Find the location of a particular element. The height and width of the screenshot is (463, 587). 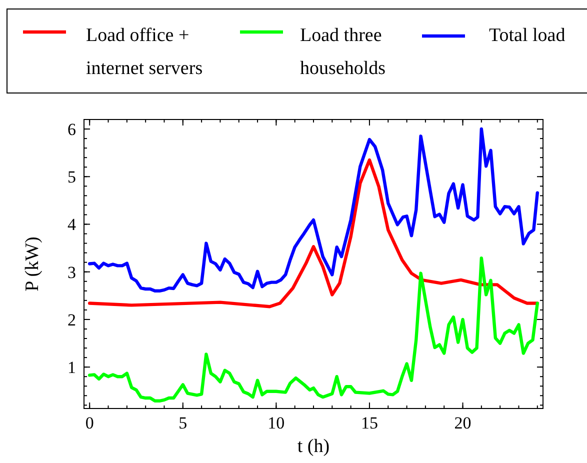

x-axis-title: t (h) is located at coordinates (313, 446).